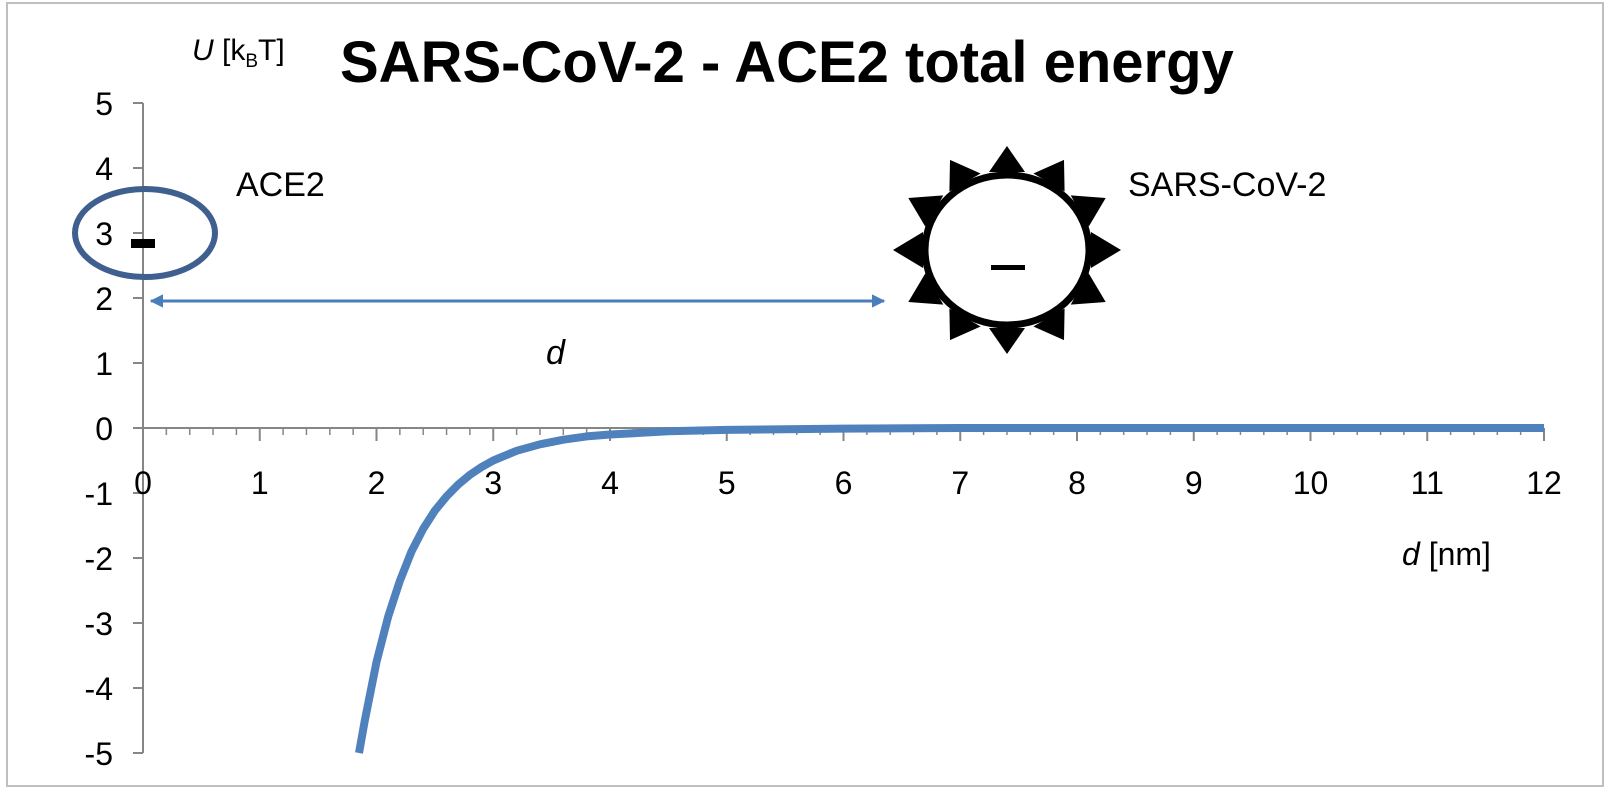  Describe the element at coordinates (377, 483) in the screenshot. I see `x-tick-label: 2` at that location.